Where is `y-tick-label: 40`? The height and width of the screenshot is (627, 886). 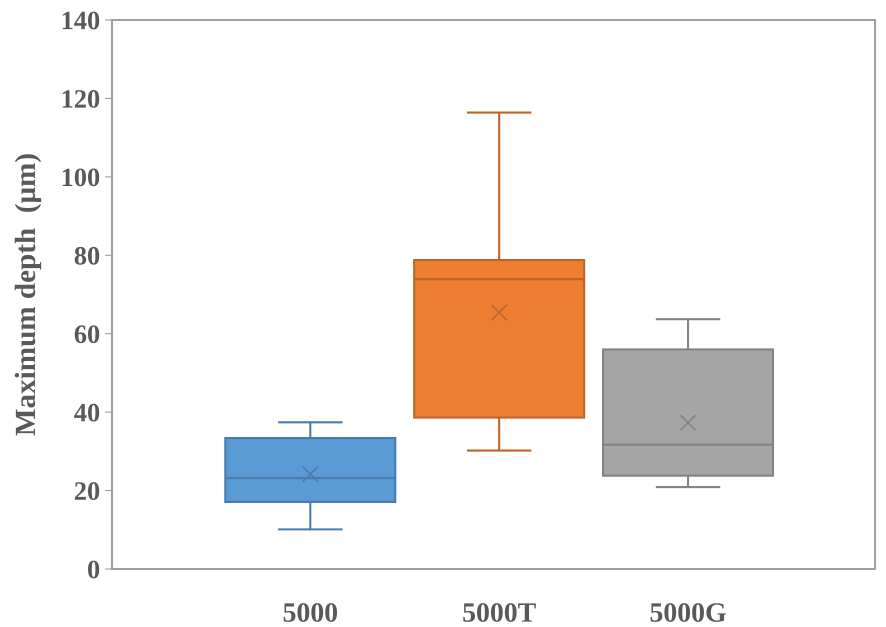 y-tick-label: 40 is located at coordinates (87, 413).